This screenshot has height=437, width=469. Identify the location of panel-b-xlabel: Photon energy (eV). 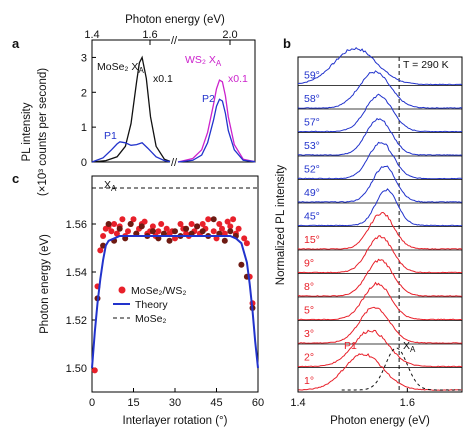
(380, 421).